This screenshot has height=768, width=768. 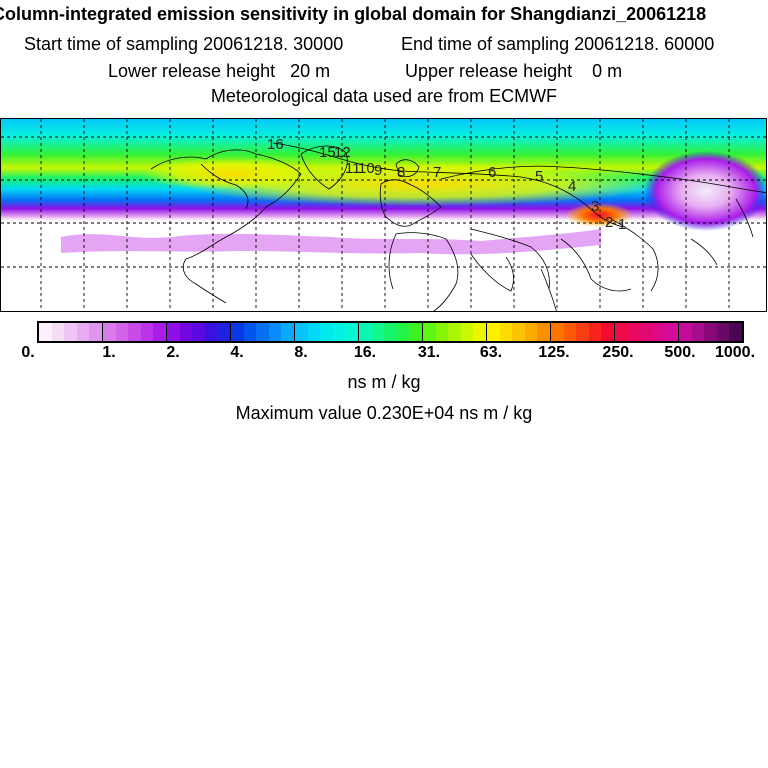 What do you see at coordinates (491, 352) in the screenshot?
I see `colorbar-tick-label: 63.` at bounding box center [491, 352].